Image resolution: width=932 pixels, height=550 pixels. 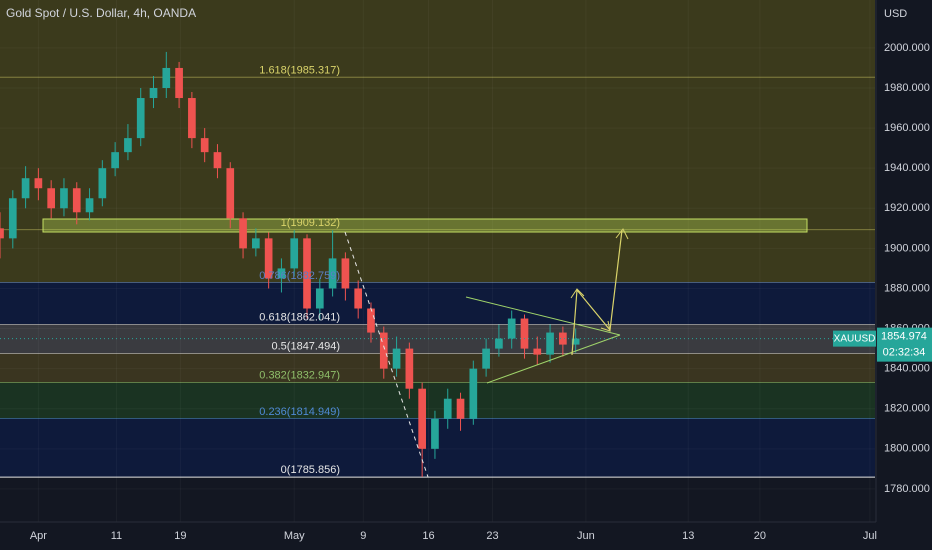 What do you see at coordinates (116, 536) in the screenshot?
I see `x-tick-label: 11` at bounding box center [116, 536].